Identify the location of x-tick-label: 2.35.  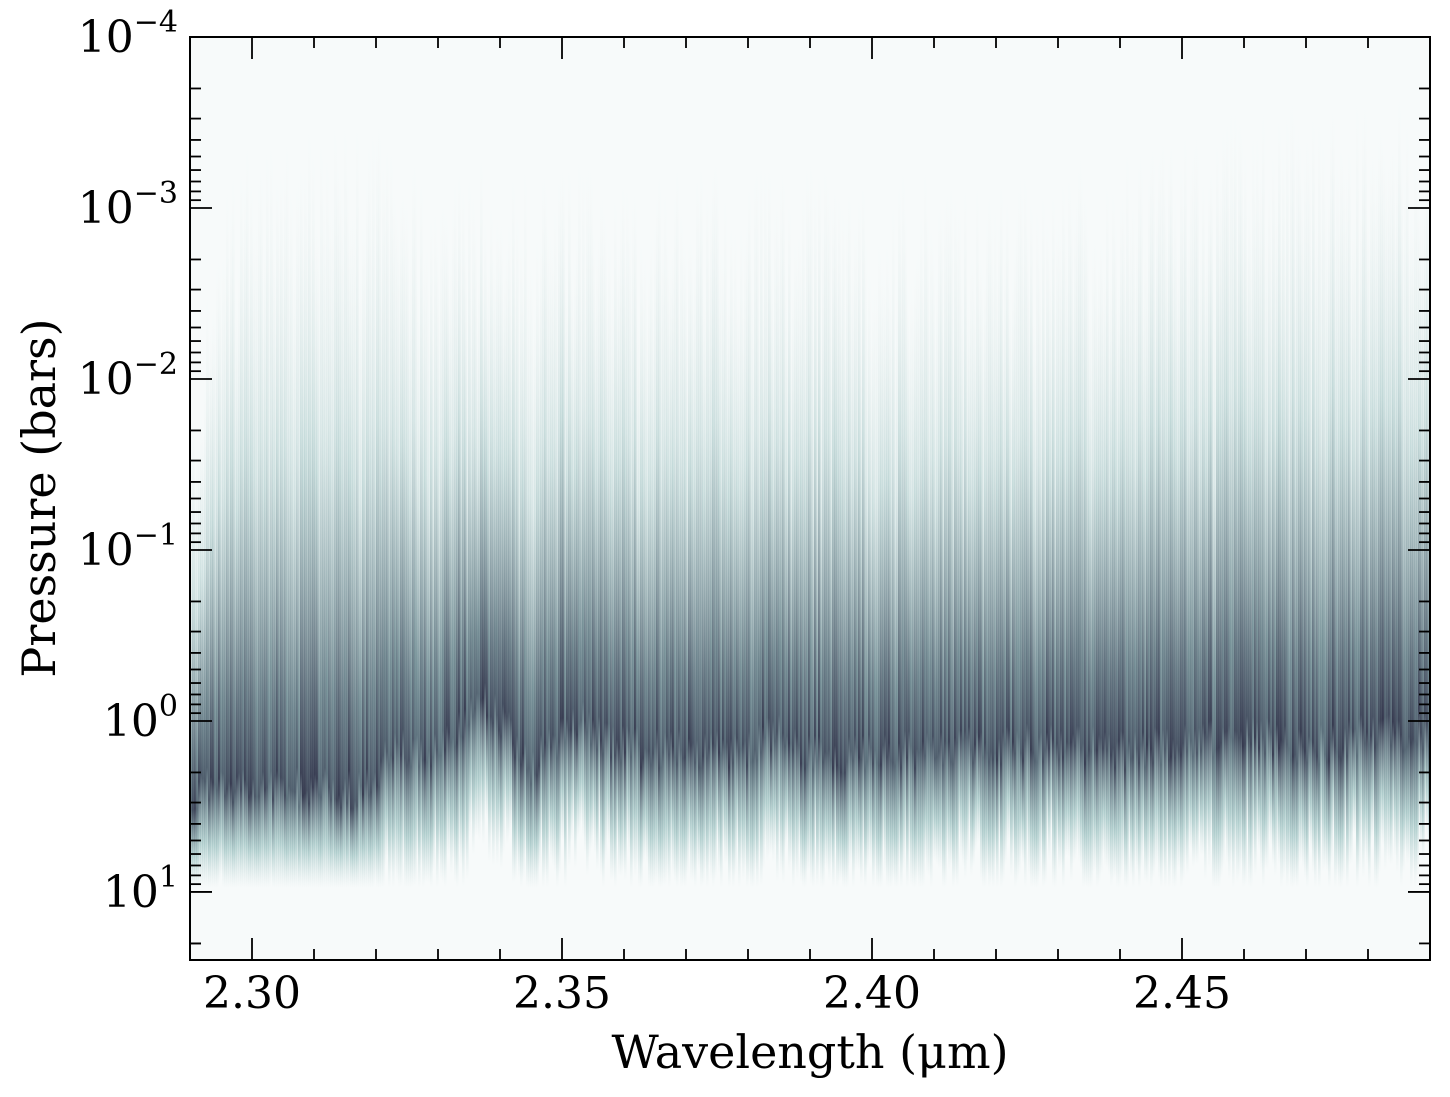
(562, 993).